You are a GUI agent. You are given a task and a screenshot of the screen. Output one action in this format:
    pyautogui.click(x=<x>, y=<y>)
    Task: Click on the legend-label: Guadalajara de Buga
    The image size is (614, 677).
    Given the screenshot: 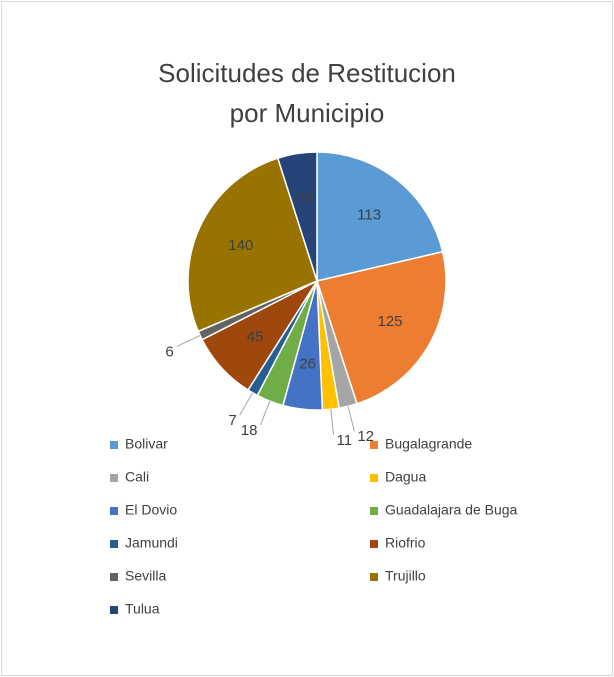 What is the action you would take?
    pyautogui.click(x=451, y=510)
    